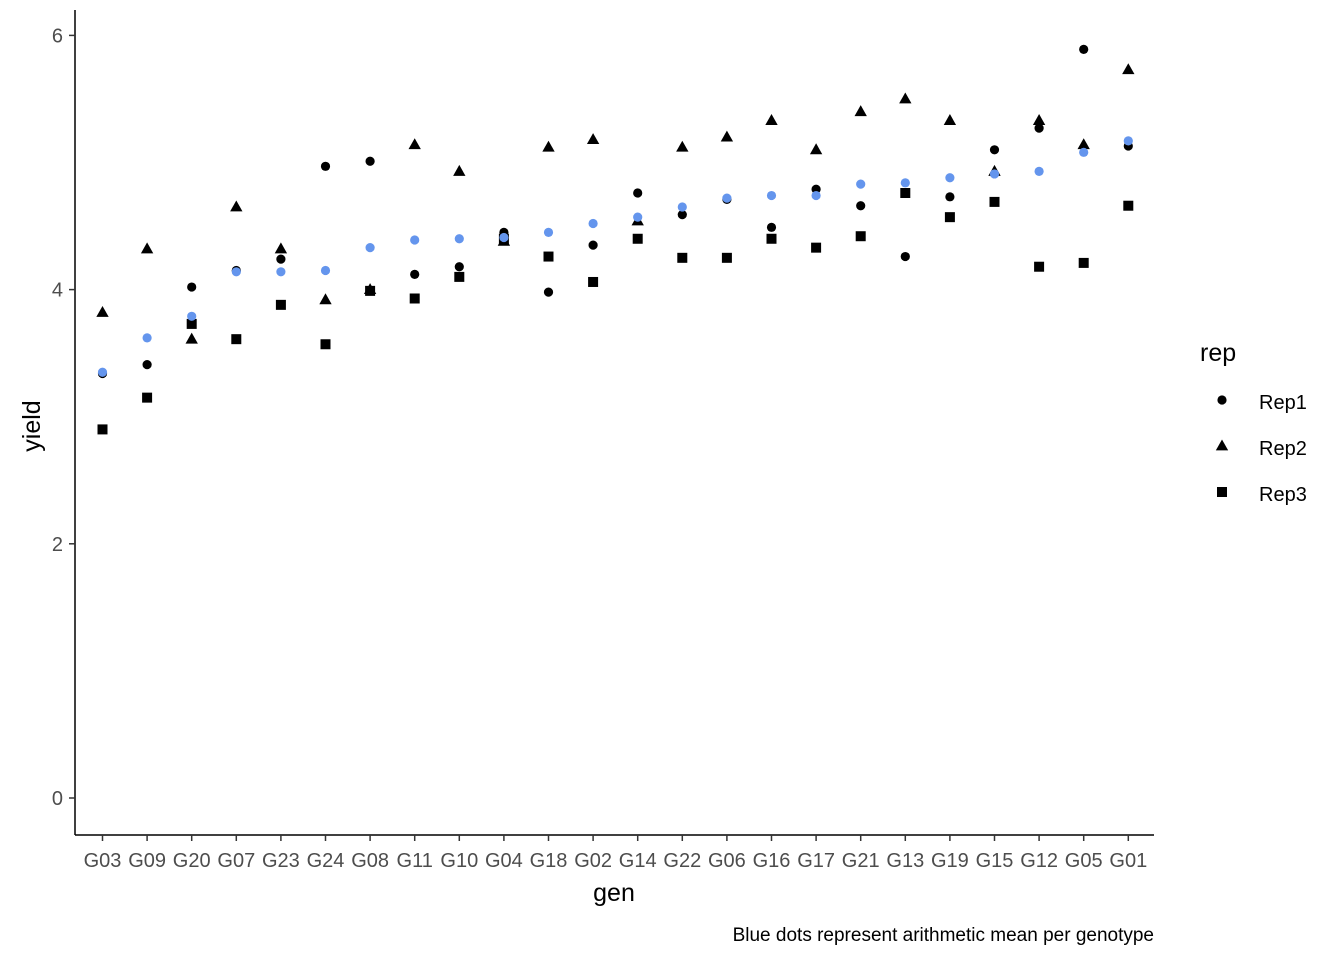  Describe the element at coordinates (549, 861) in the screenshot. I see `x-tick-label: G18` at that location.